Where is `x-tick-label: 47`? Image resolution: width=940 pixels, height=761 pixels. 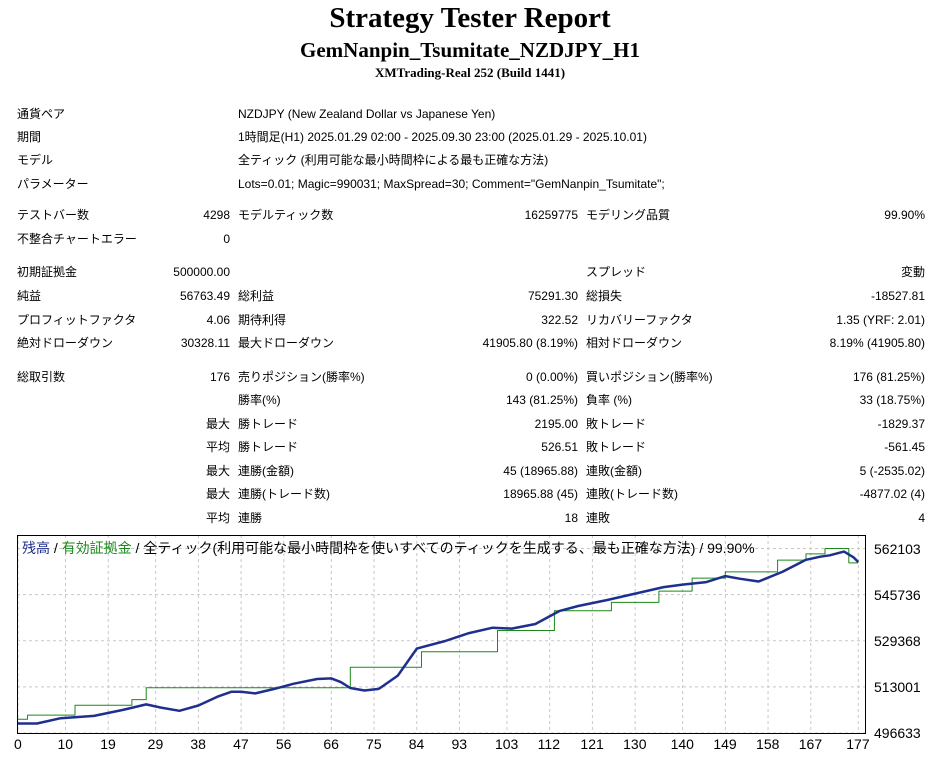
x-tick-label: 47 is located at coordinates (241, 744).